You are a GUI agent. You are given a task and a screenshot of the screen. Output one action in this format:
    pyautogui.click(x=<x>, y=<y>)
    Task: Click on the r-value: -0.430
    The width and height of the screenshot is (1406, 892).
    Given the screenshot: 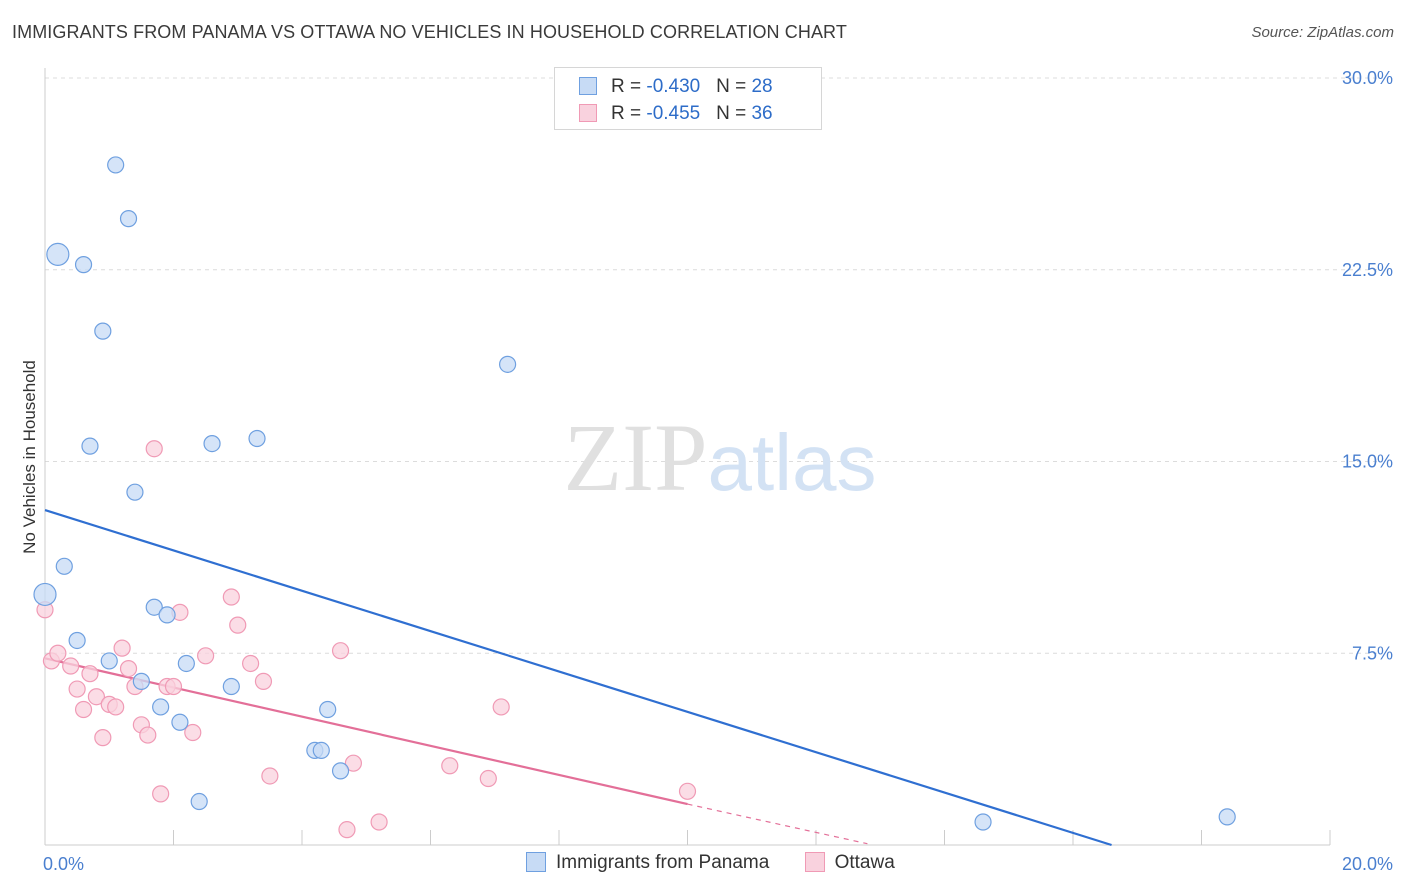 What is the action you would take?
    pyautogui.click(x=673, y=86)
    